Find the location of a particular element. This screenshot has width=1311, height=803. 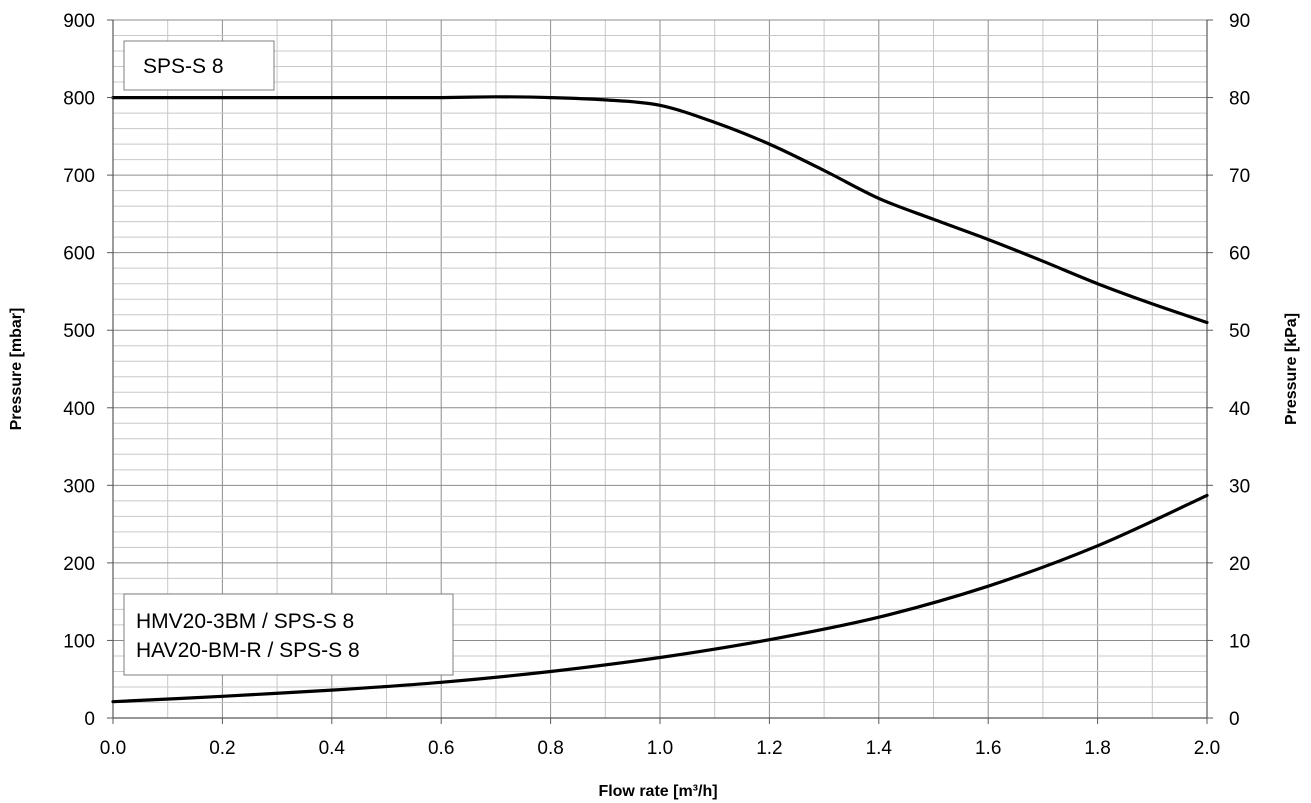

x-axis-title: Flow rate [m³/h] is located at coordinates (657, 791).